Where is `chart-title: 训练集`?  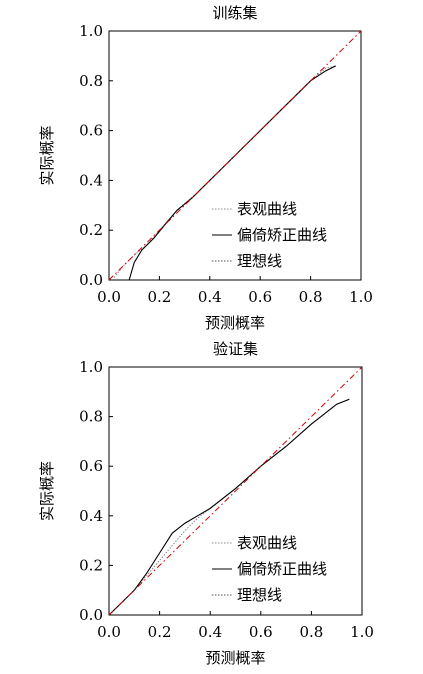
chart-title: 训练集 is located at coordinates (234, 13).